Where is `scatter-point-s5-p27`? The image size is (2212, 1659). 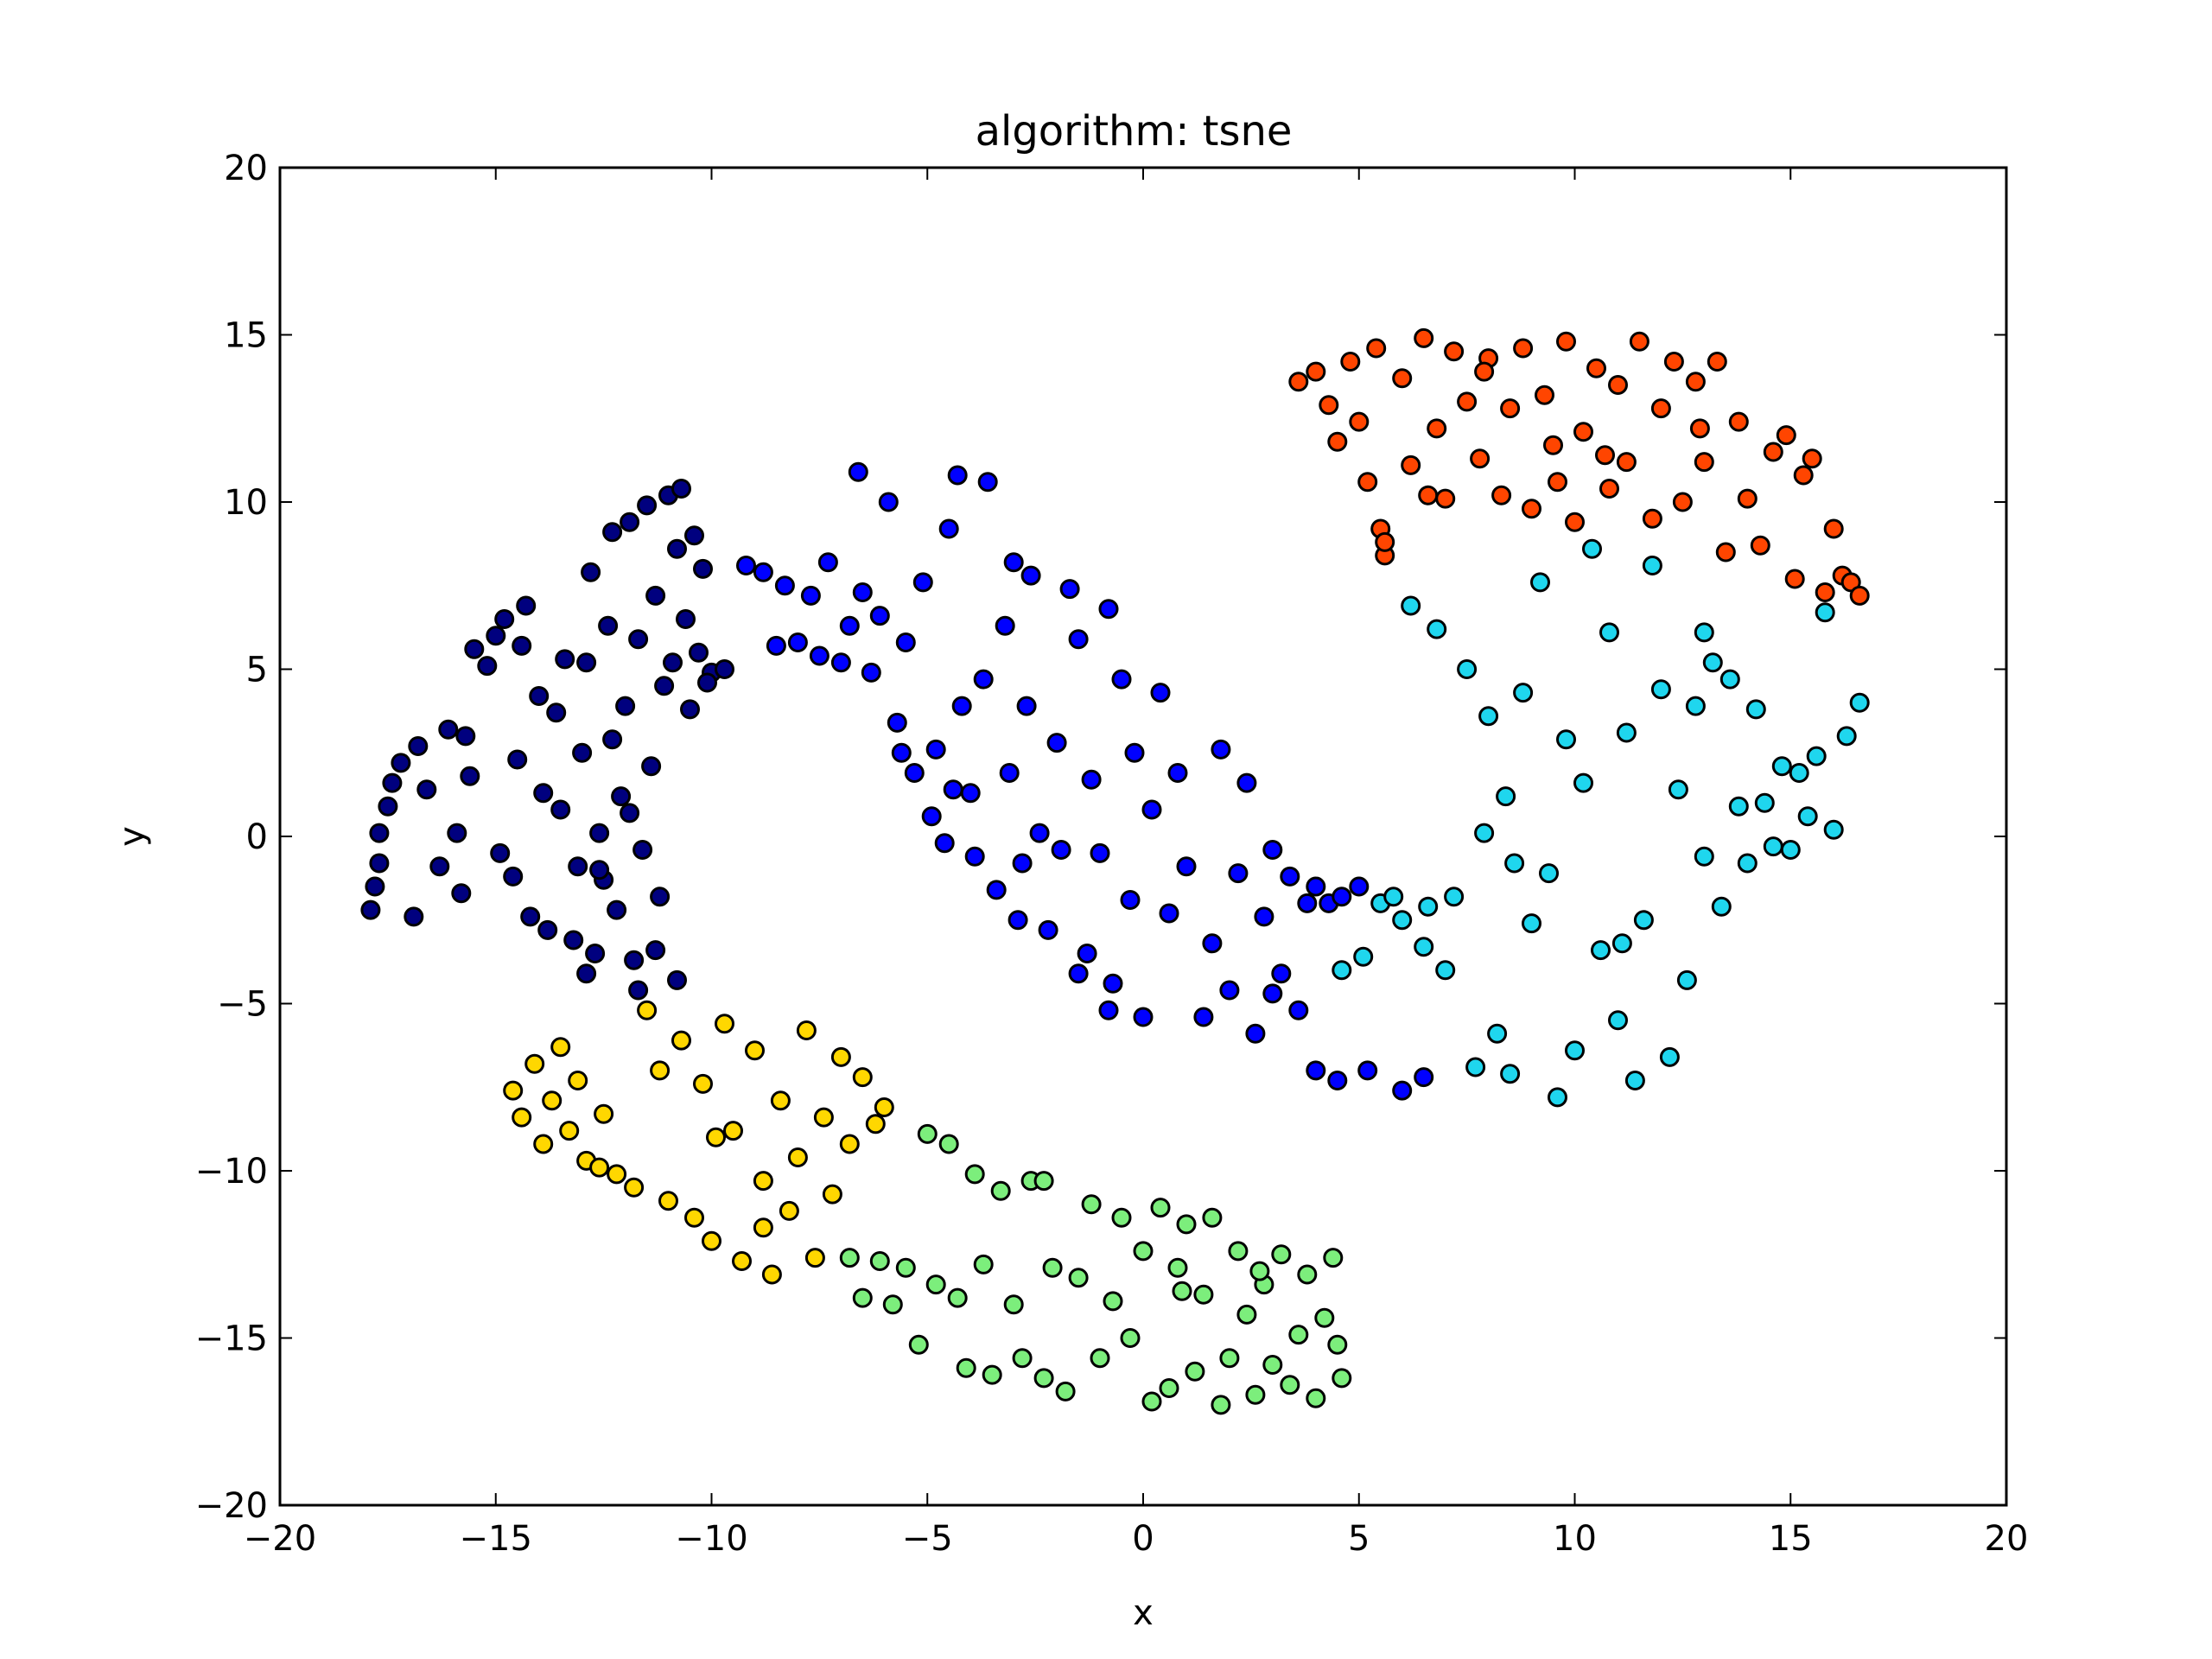 scatter-point-s5-p27 is located at coordinates (1143, 1251).